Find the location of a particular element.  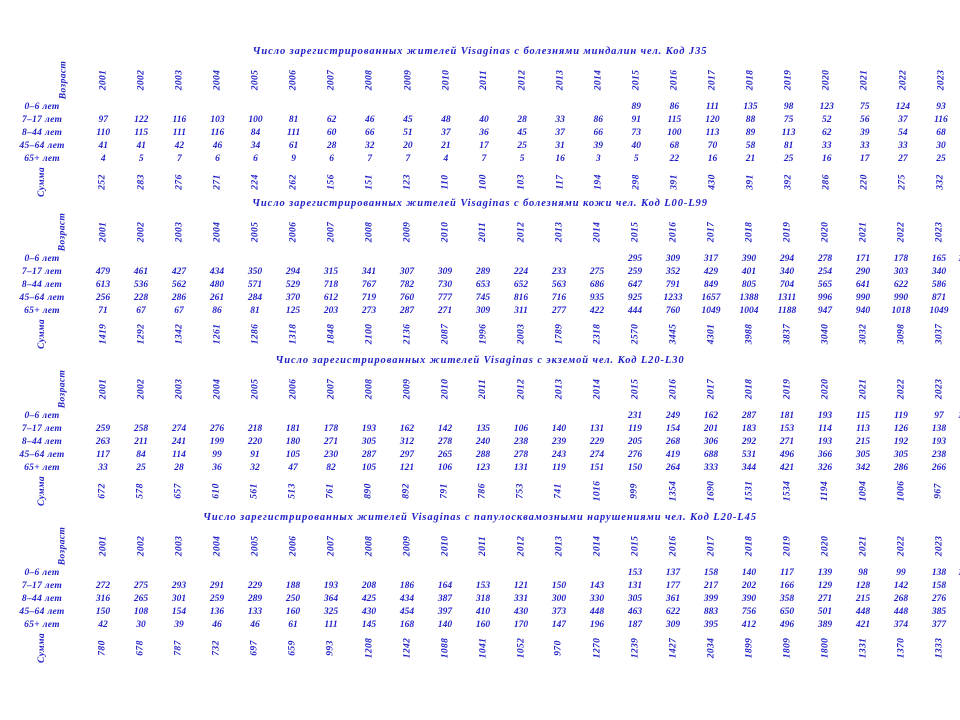

data-cell: 401 is located at coordinates (749, 271).